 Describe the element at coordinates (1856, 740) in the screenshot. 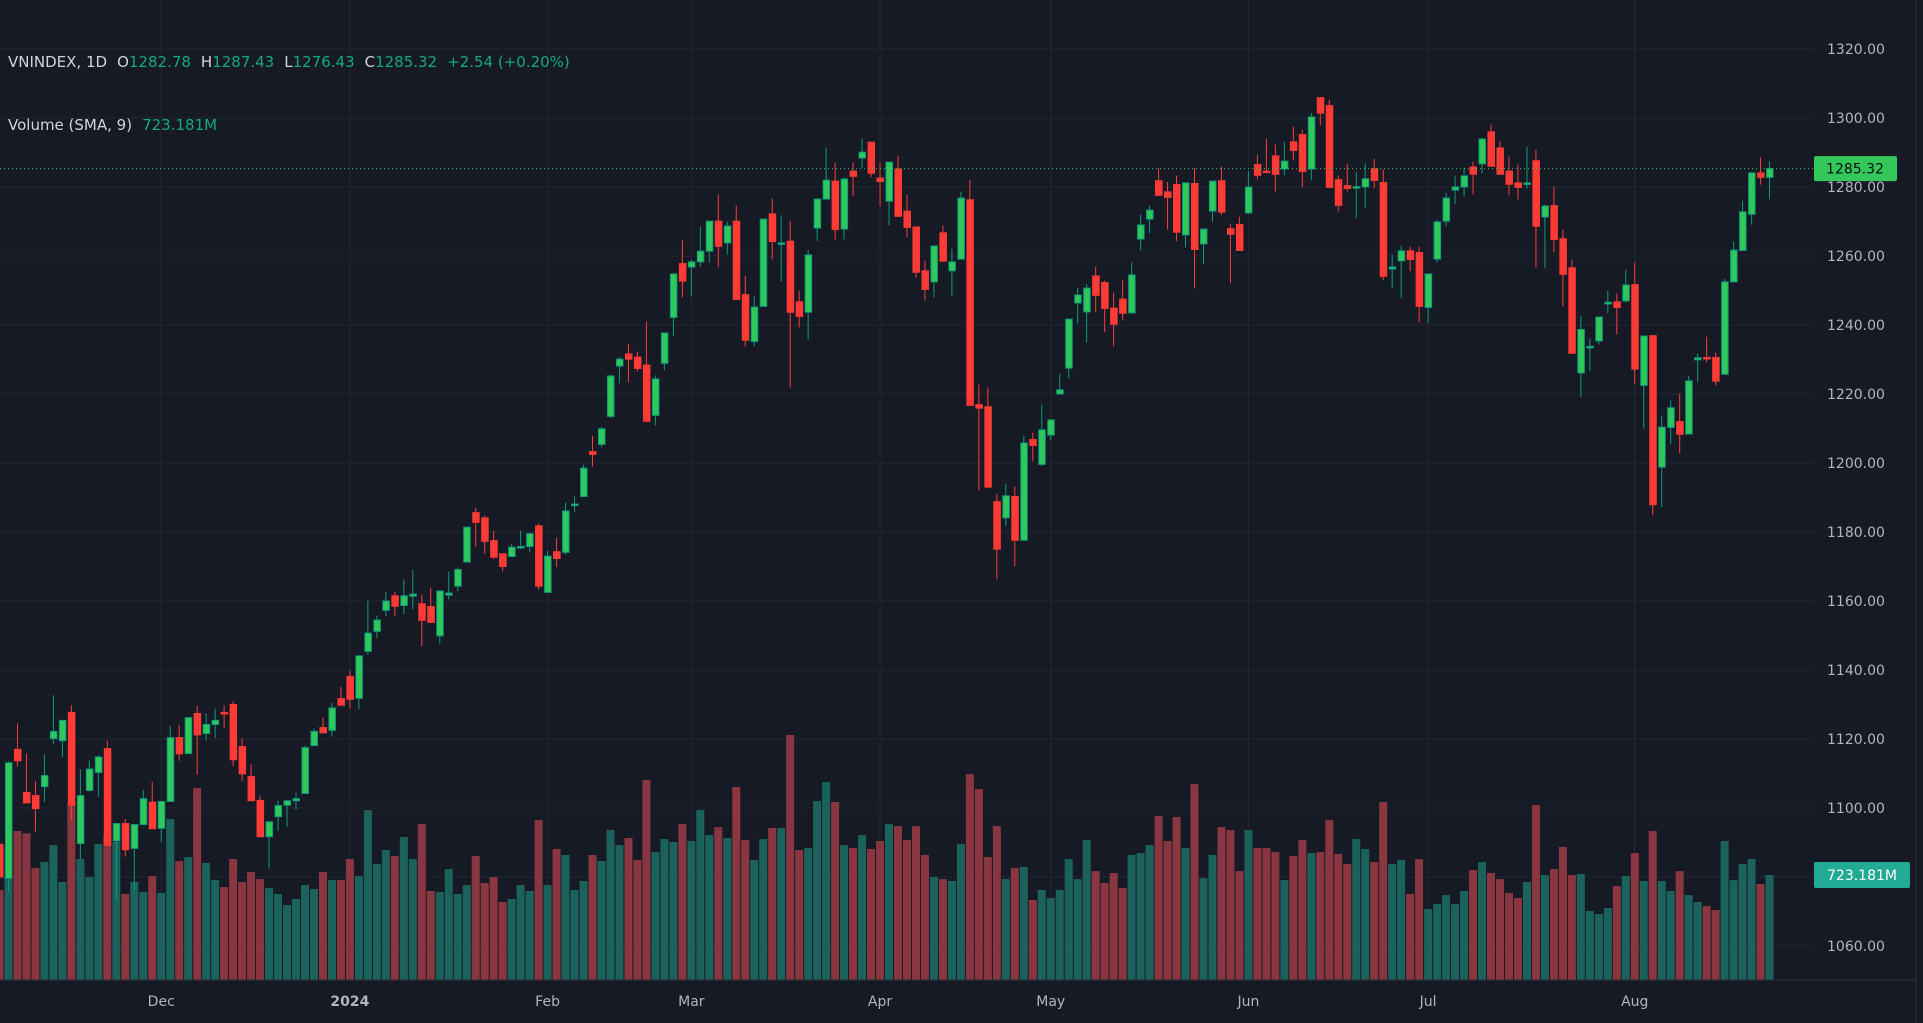

I see `price-tick-label: 1120.00` at that location.